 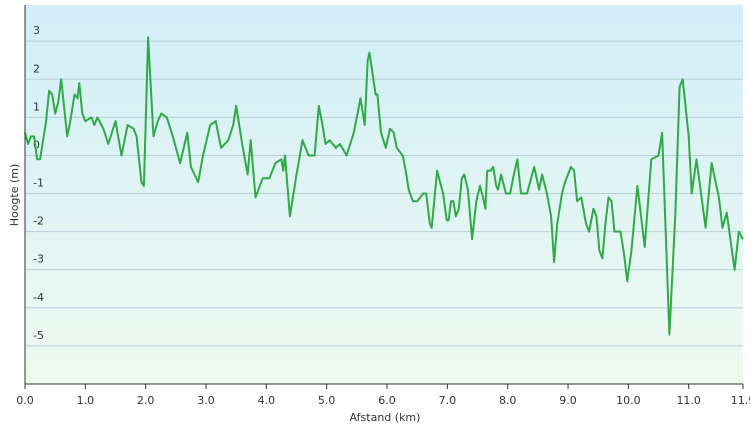 I want to click on x-tick-label: 3.0, so click(x=206, y=400).